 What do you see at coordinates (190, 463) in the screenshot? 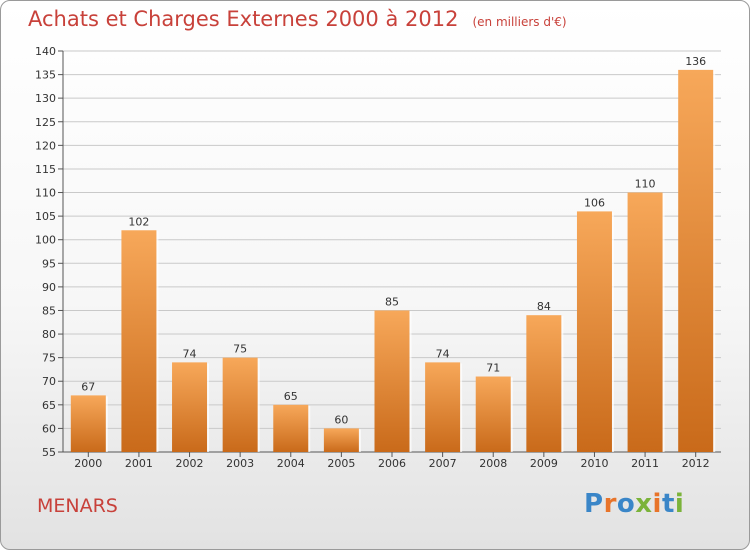
I see `x-tick-label: 2002` at bounding box center [190, 463].